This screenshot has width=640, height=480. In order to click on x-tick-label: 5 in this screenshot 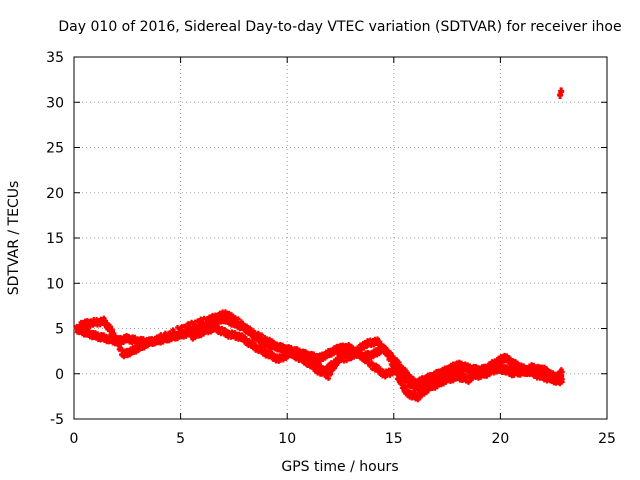, I will do `click(180, 439)`.